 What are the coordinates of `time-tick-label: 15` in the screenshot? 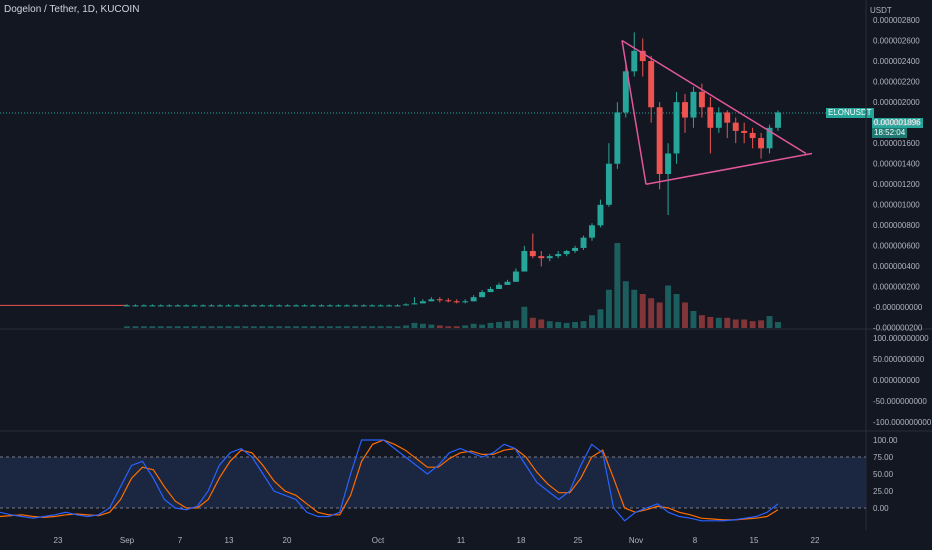 It's located at (754, 540).